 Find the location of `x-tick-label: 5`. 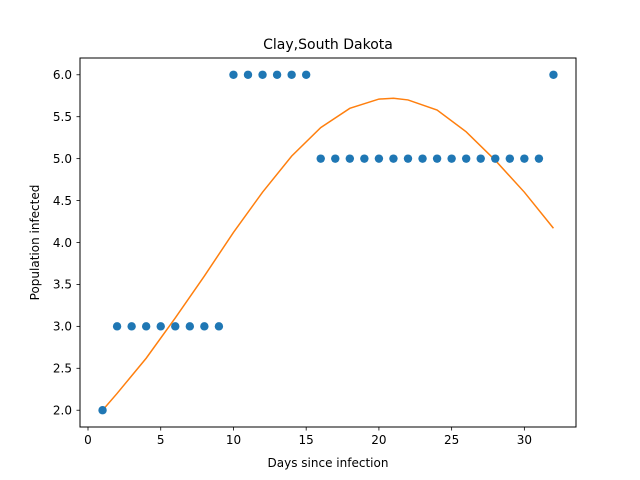

x-tick-label: 5 is located at coordinates (161, 440).